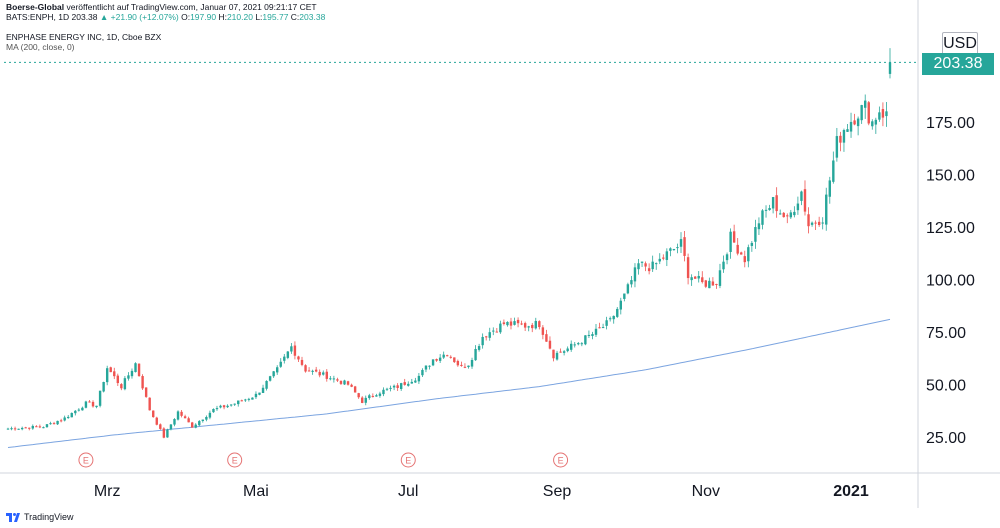  Describe the element at coordinates (256, 491) in the screenshot. I see `x-tick-label: Mai` at that location.